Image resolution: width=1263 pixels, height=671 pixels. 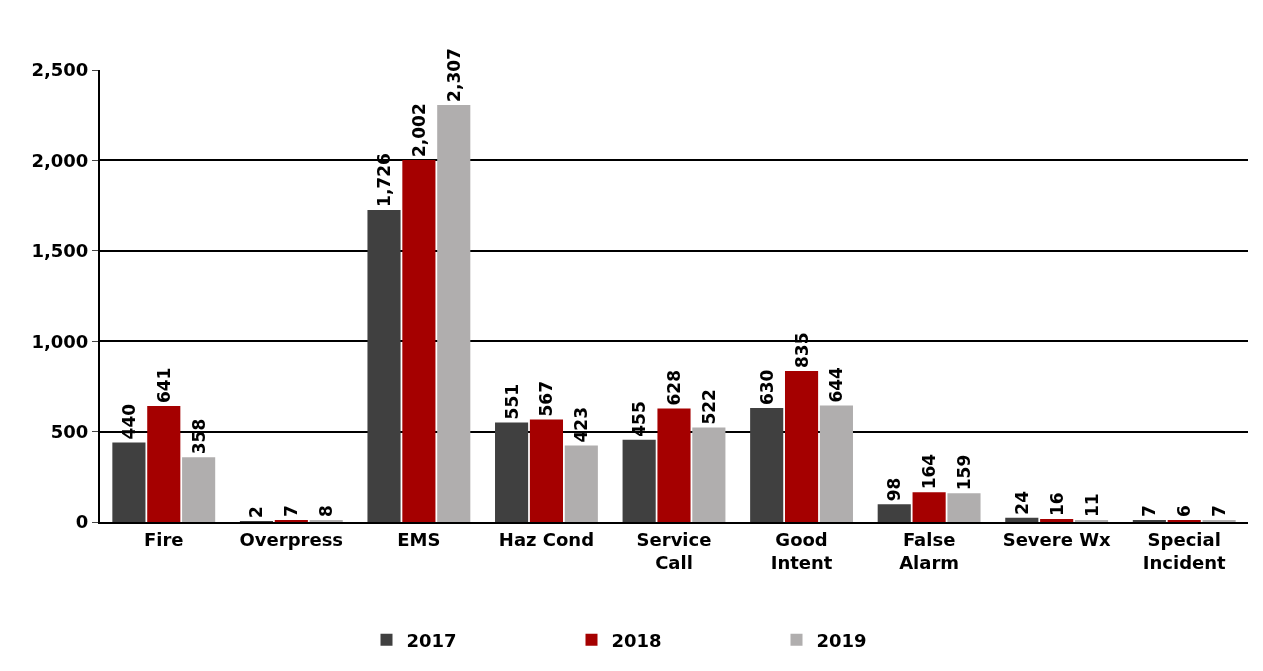 I want to click on data-label: 630, so click(x=766, y=387).